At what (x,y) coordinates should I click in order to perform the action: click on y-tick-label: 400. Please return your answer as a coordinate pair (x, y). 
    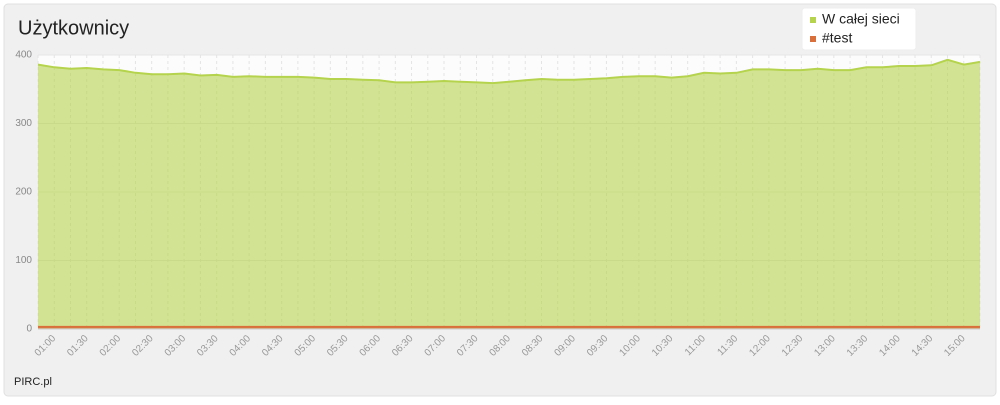
    Looking at the image, I should click on (23, 55).